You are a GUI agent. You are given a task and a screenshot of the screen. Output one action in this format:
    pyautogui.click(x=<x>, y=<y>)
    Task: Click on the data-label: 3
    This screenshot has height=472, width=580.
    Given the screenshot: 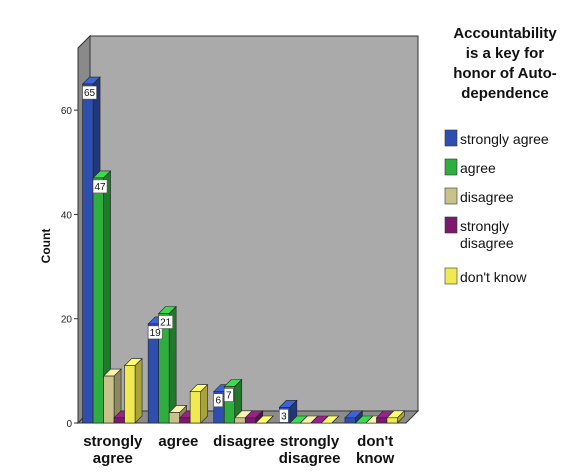 What is the action you would take?
    pyautogui.click(x=284, y=416)
    